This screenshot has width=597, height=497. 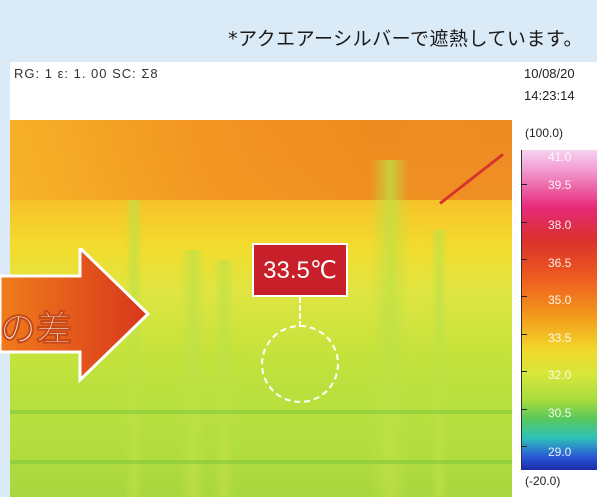 I want to click on scale-range-top: (100.0), so click(x=544, y=133).